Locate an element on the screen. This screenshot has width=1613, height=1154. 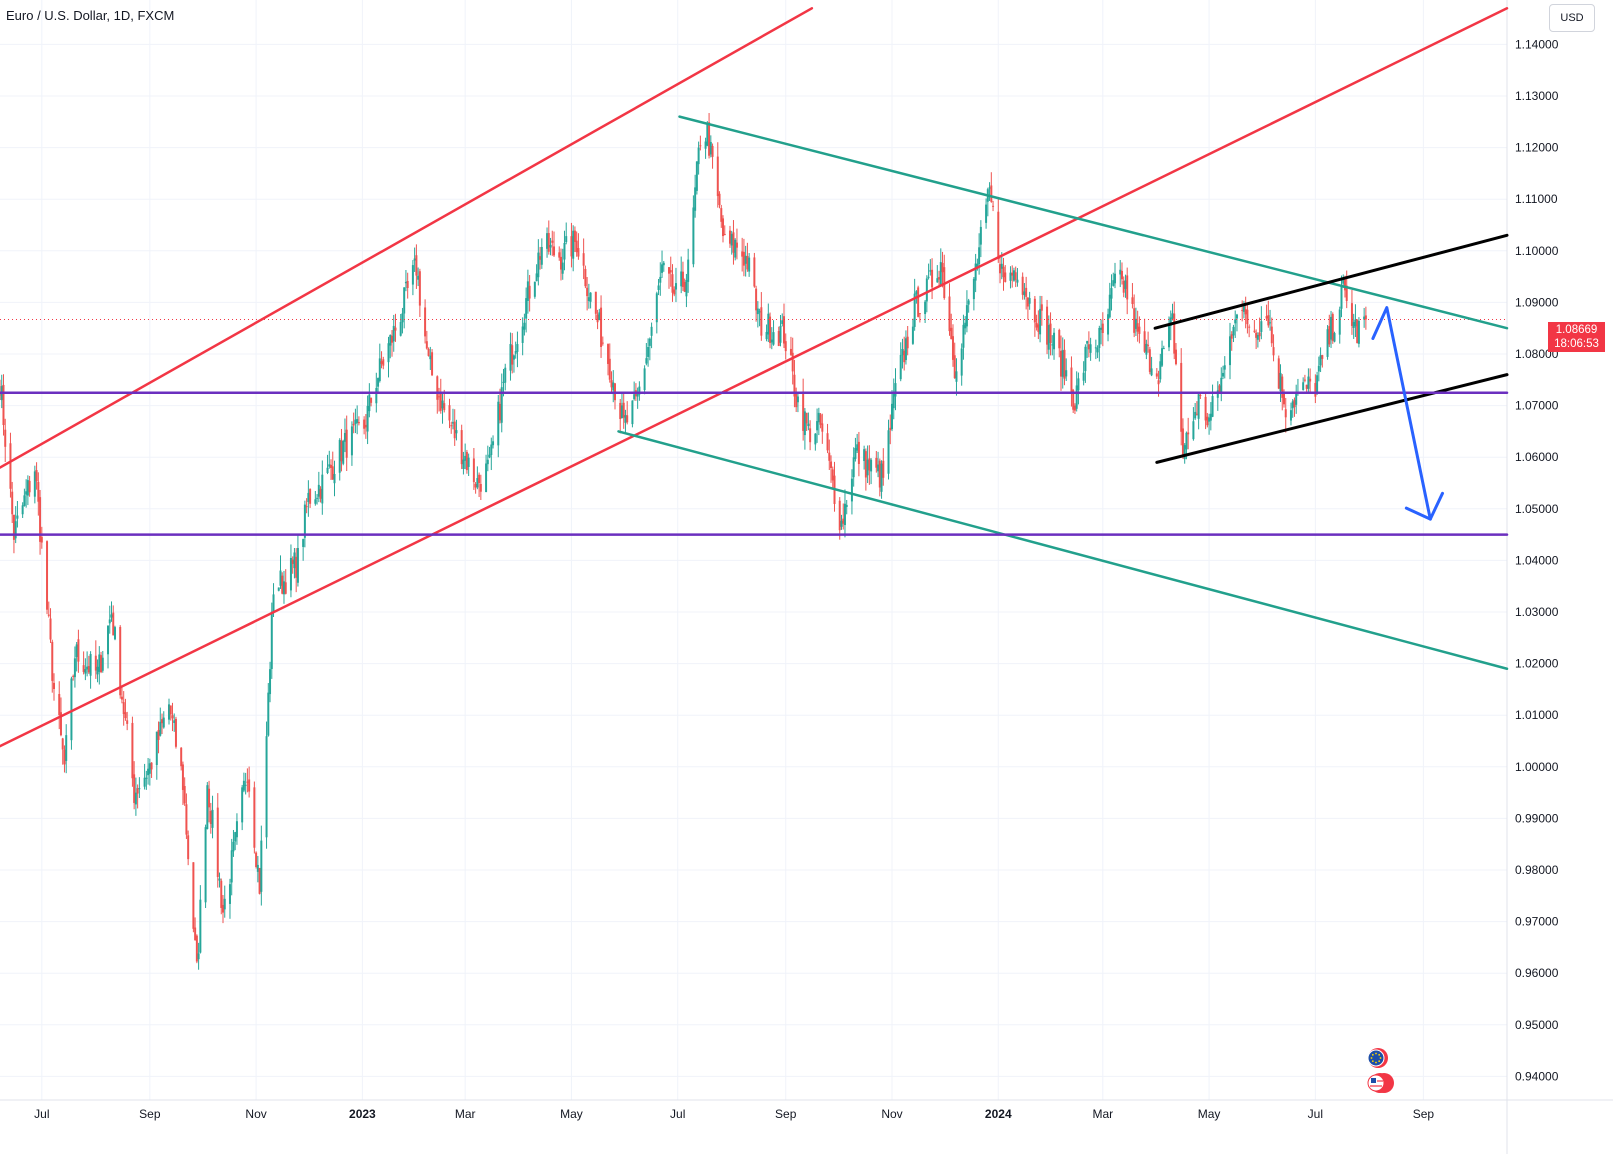
date-tick-label: Nov is located at coordinates (891, 1114).